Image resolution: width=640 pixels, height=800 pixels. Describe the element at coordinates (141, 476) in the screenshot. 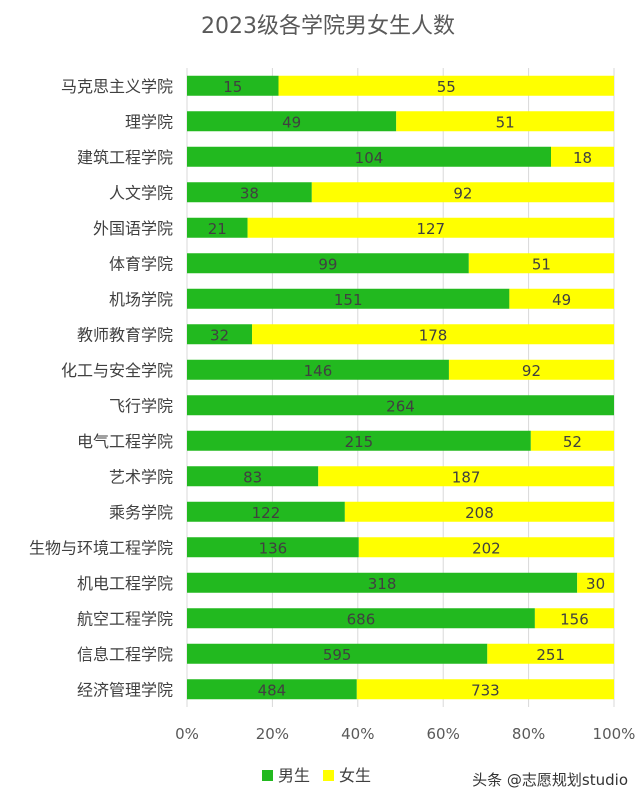

I see `category-label: 艺术学院` at that location.